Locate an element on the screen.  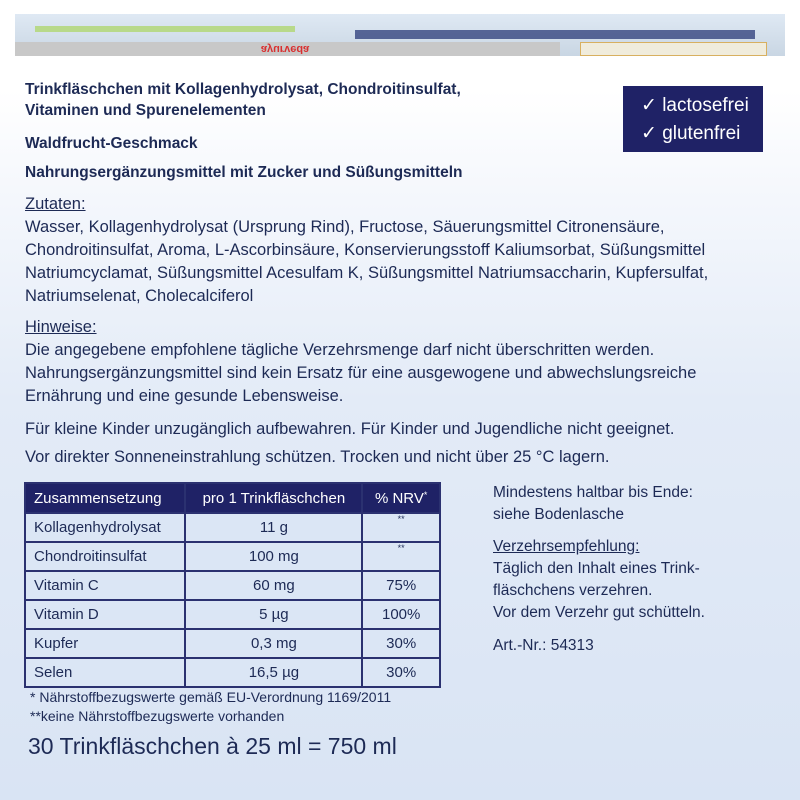
flap-logo is located at coordinates (673, 49).